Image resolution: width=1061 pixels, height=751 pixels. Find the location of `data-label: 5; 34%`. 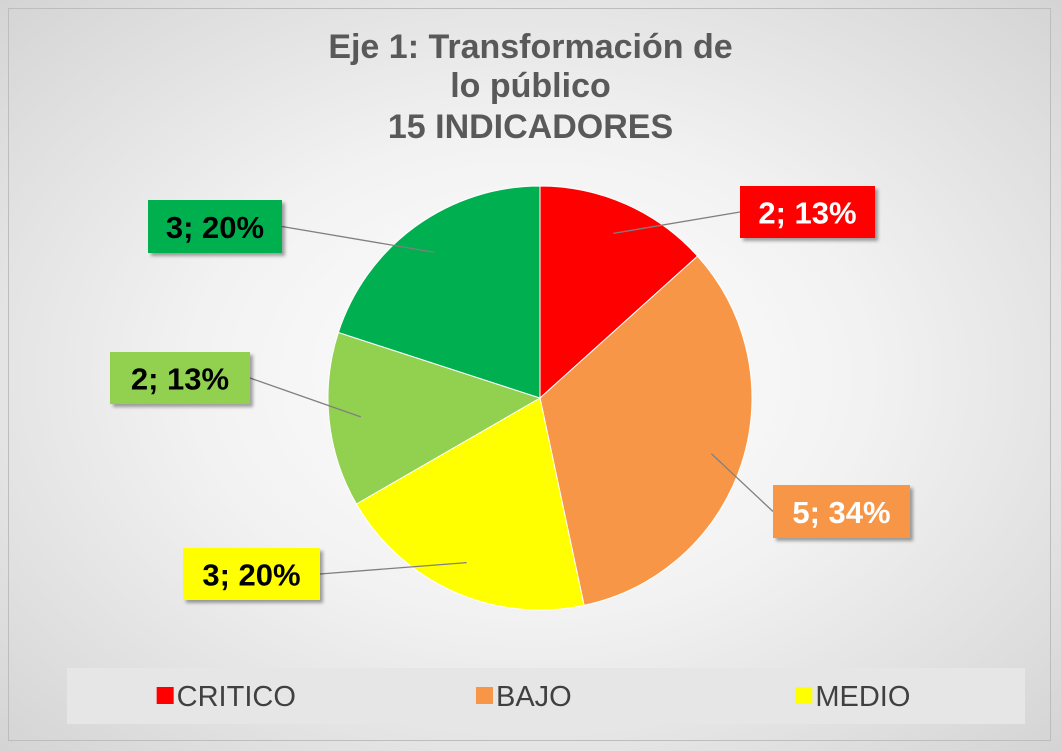

data-label: 5; 34% is located at coordinates (841, 512).